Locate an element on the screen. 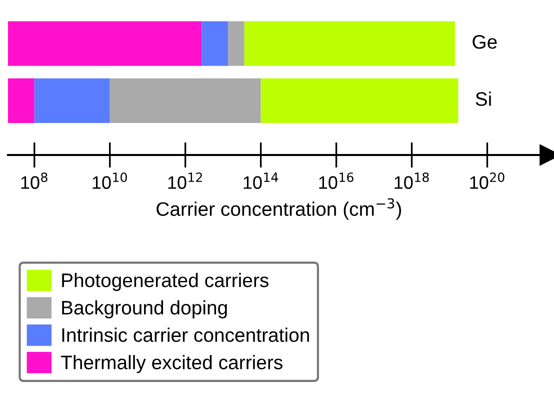 Image resolution: width=554 pixels, height=413 pixels. x-tick-label: 10$^{12}$ is located at coordinates (185, 180).